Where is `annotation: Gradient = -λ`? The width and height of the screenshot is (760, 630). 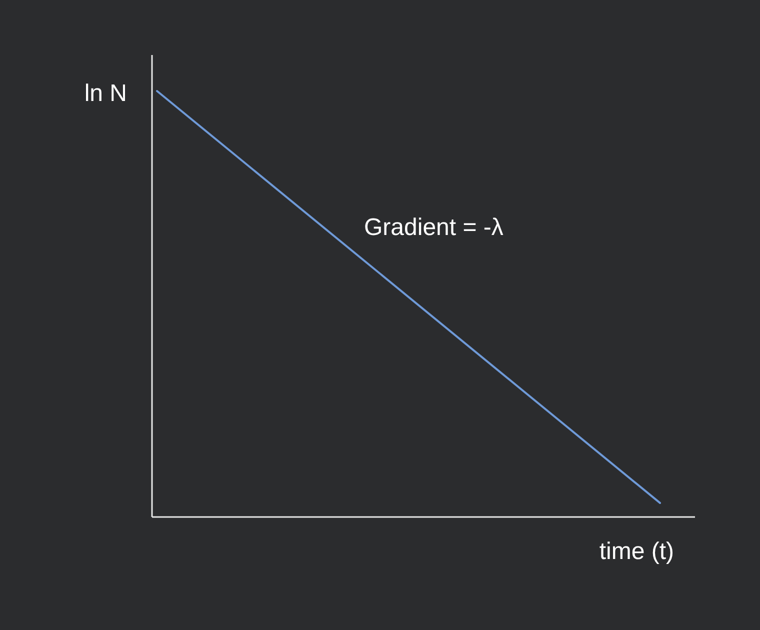
annotation: Gradient = -λ is located at coordinates (434, 227).